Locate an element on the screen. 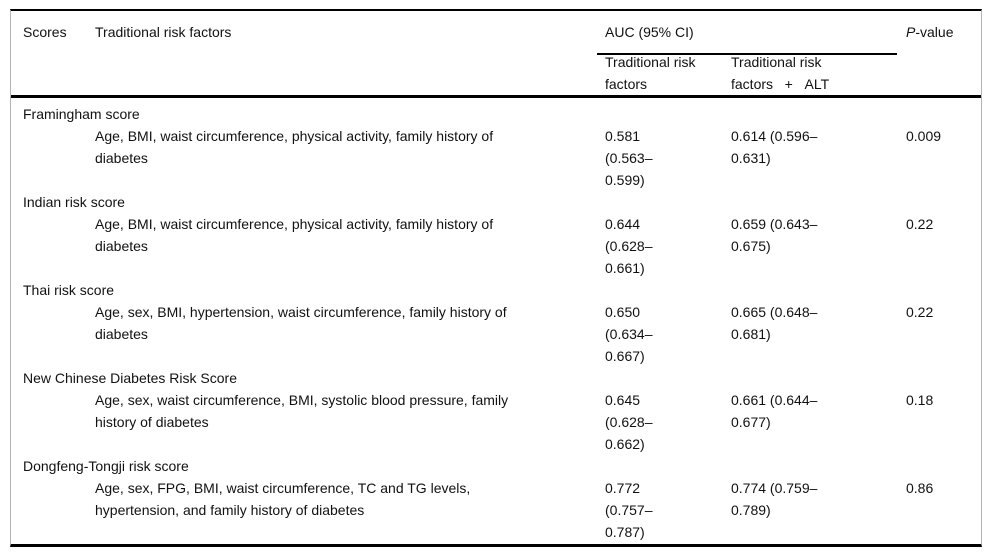 Image resolution: width=992 pixels, height=556 pixels. header-scores: Scores is located at coordinates (45, 32).